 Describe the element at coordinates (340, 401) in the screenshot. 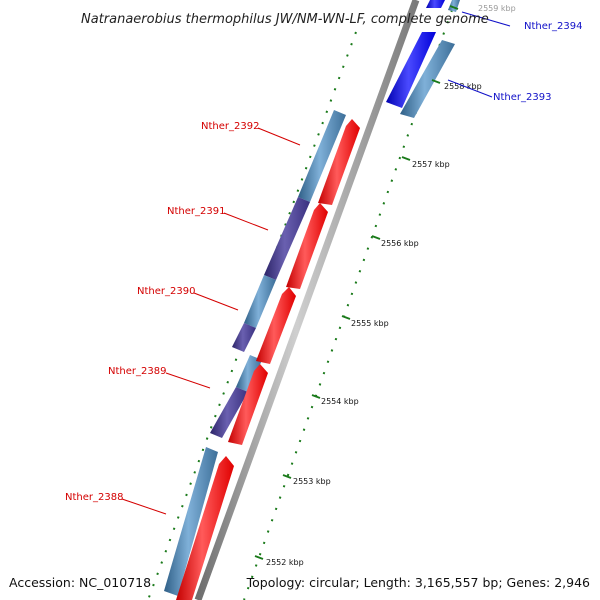

I see `kbp-label-2554: 2554 kbp` at that location.